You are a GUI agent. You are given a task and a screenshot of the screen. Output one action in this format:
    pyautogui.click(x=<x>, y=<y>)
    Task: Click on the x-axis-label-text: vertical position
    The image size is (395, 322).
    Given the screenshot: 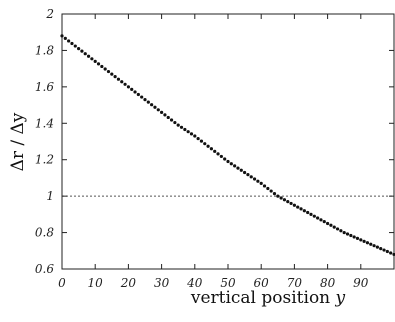 What is the action you would take?
    pyautogui.click(x=263, y=298)
    